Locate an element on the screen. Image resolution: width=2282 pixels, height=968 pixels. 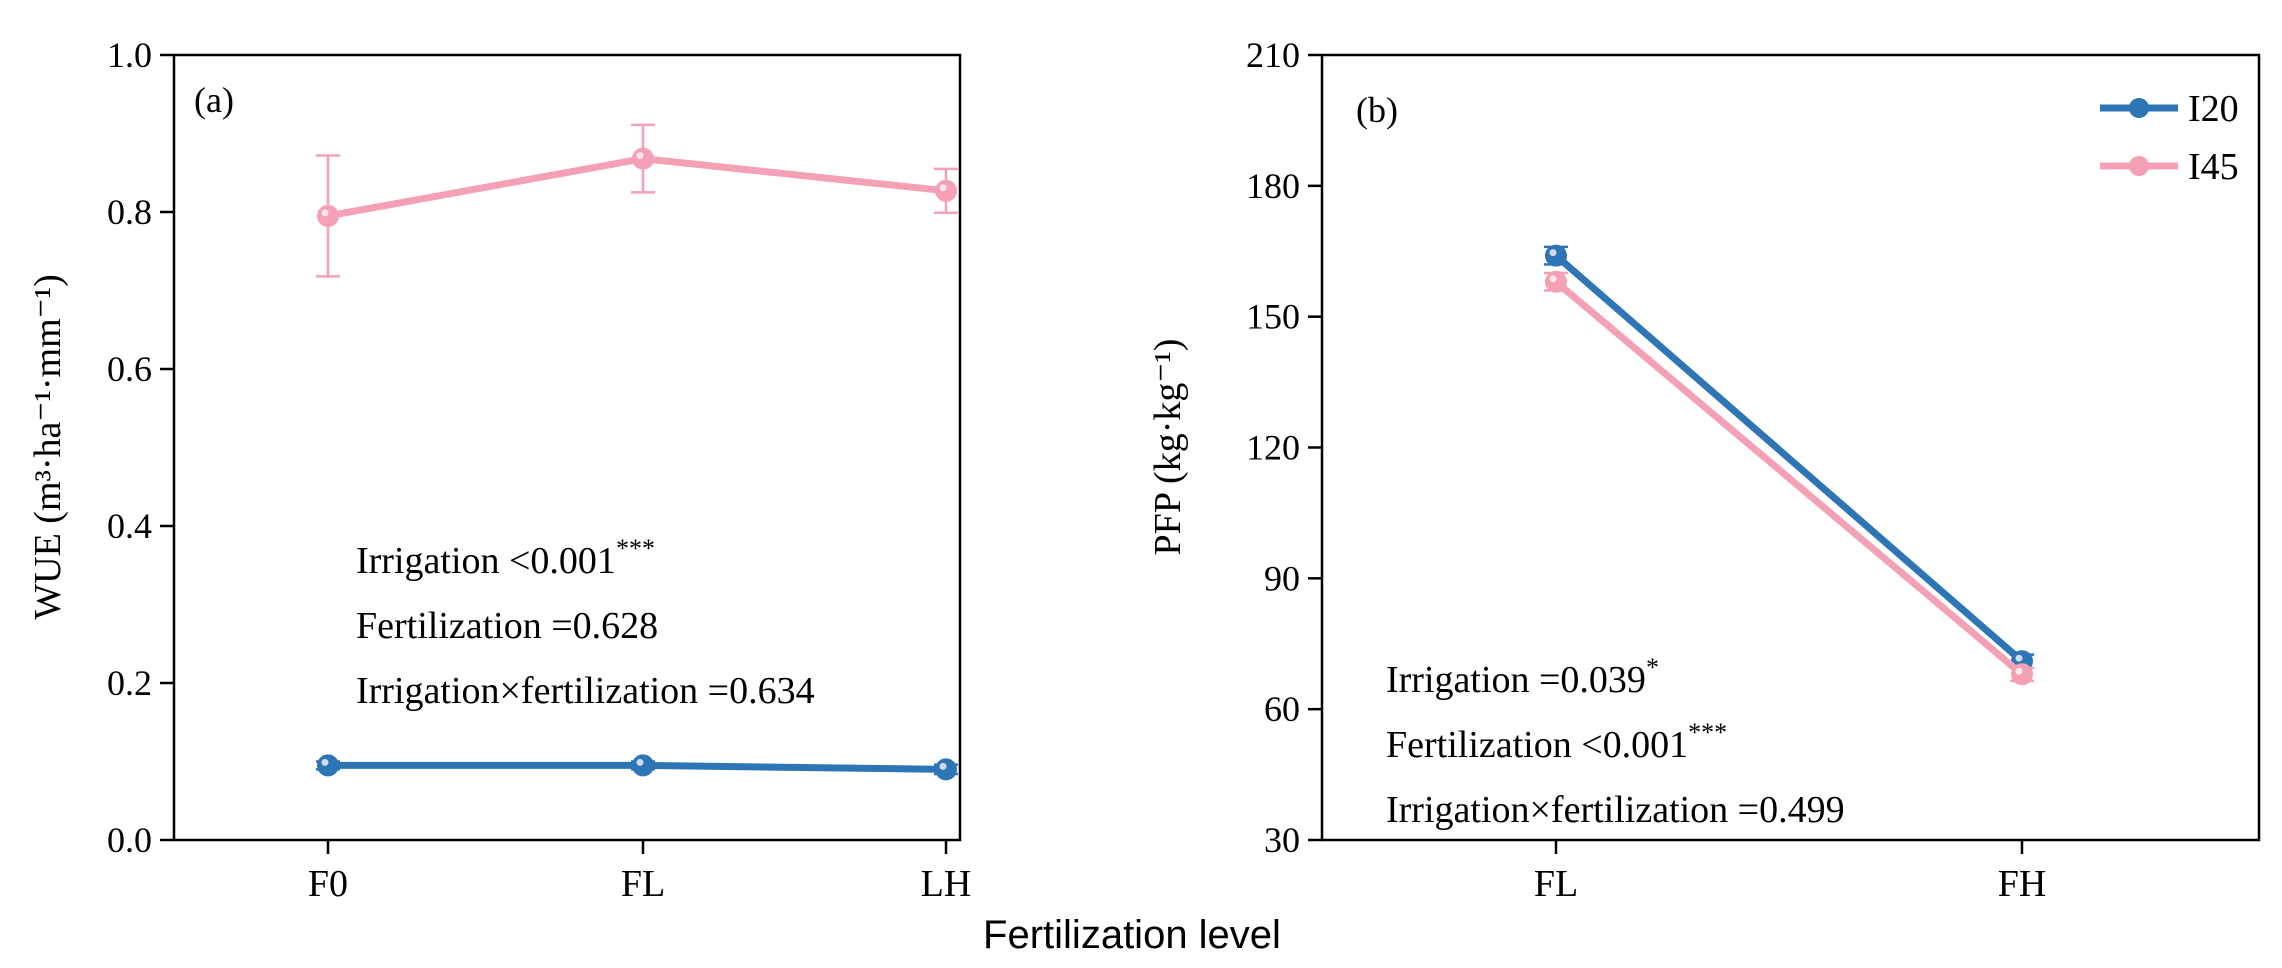
panel-a-annotation-3: Irrigation×fertilization =0.634 is located at coordinates (585, 691).